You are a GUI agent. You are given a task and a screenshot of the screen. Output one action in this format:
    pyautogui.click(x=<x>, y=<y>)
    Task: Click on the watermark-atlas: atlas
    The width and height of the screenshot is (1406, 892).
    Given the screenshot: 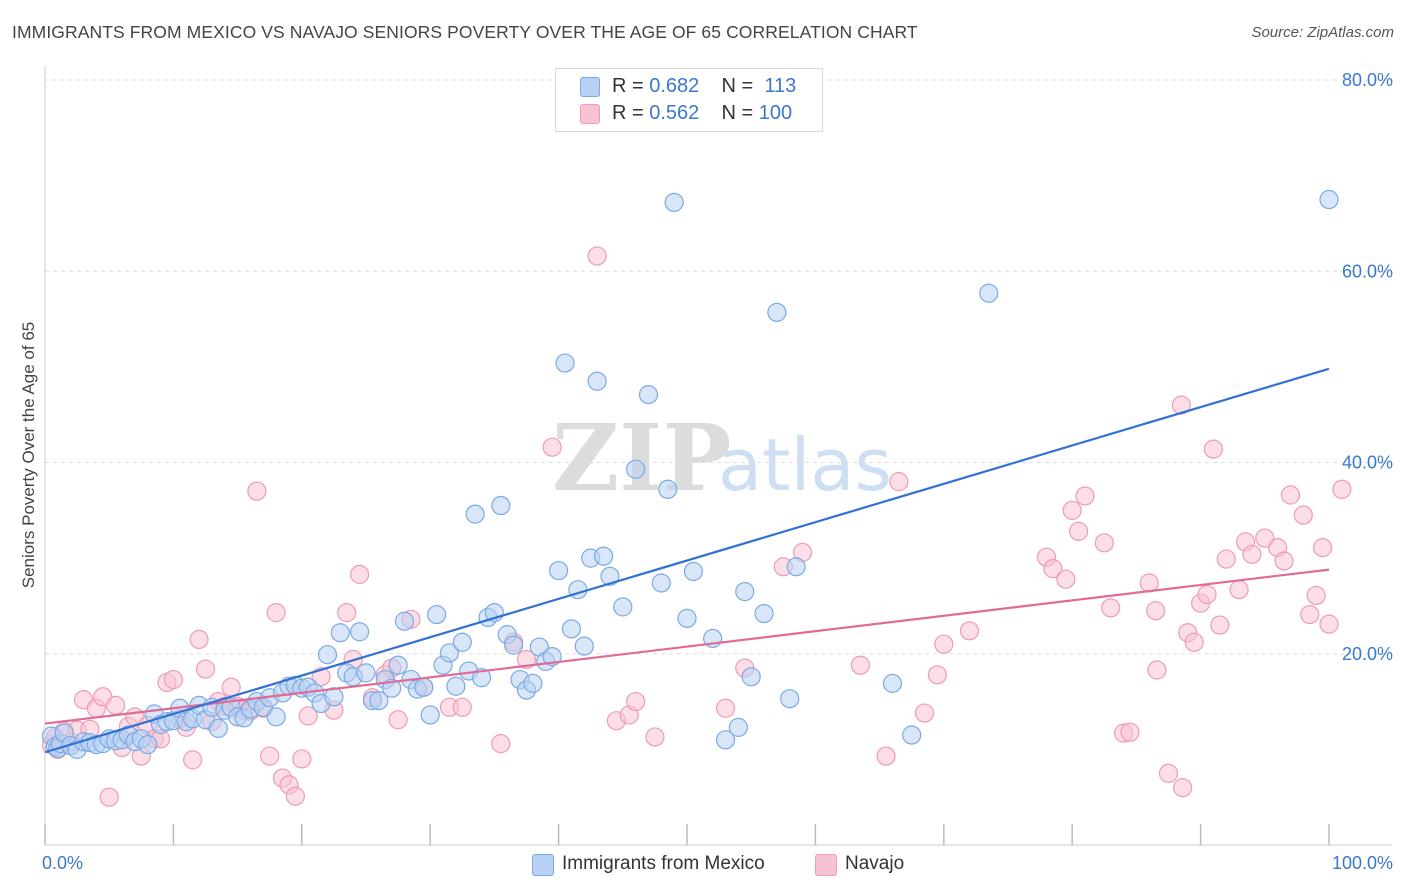 What is the action you would take?
    pyautogui.click(x=805, y=465)
    